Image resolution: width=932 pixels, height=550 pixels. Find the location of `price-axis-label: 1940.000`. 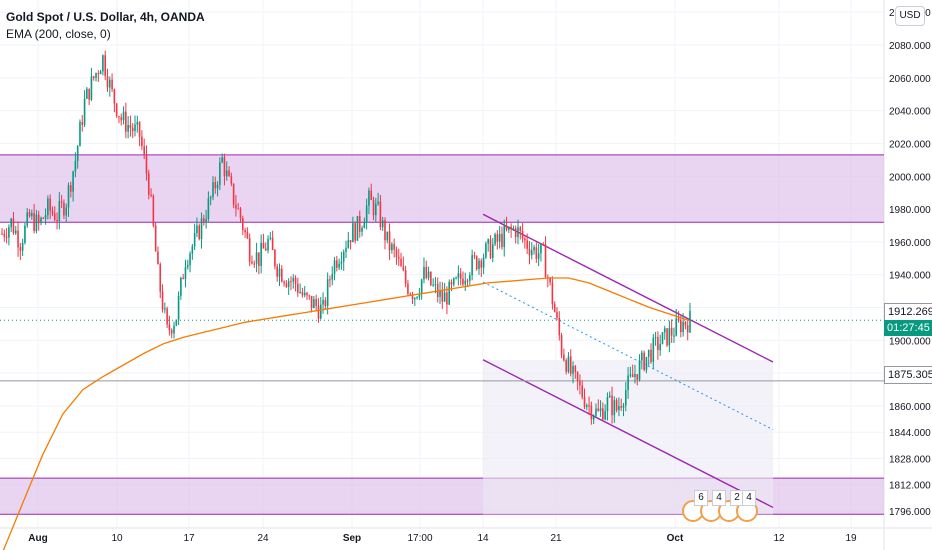

price-axis-label: 1940.000 is located at coordinates (910, 276).